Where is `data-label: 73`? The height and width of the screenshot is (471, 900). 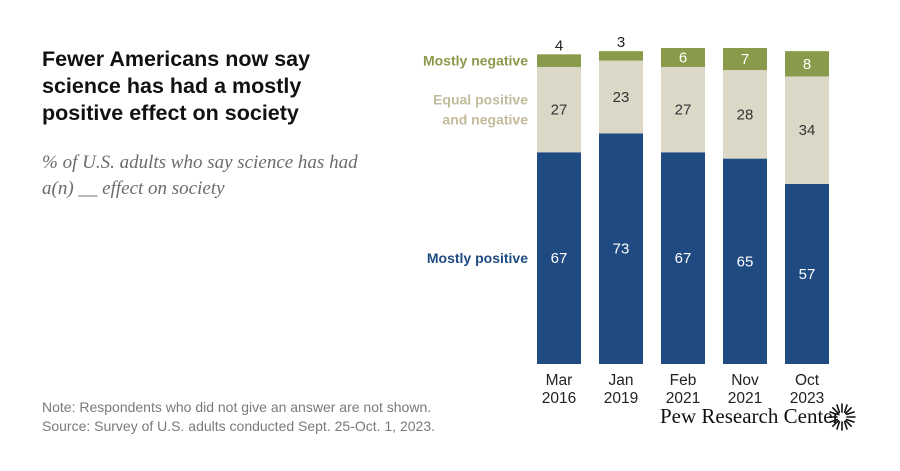 data-label: 73 is located at coordinates (621, 249).